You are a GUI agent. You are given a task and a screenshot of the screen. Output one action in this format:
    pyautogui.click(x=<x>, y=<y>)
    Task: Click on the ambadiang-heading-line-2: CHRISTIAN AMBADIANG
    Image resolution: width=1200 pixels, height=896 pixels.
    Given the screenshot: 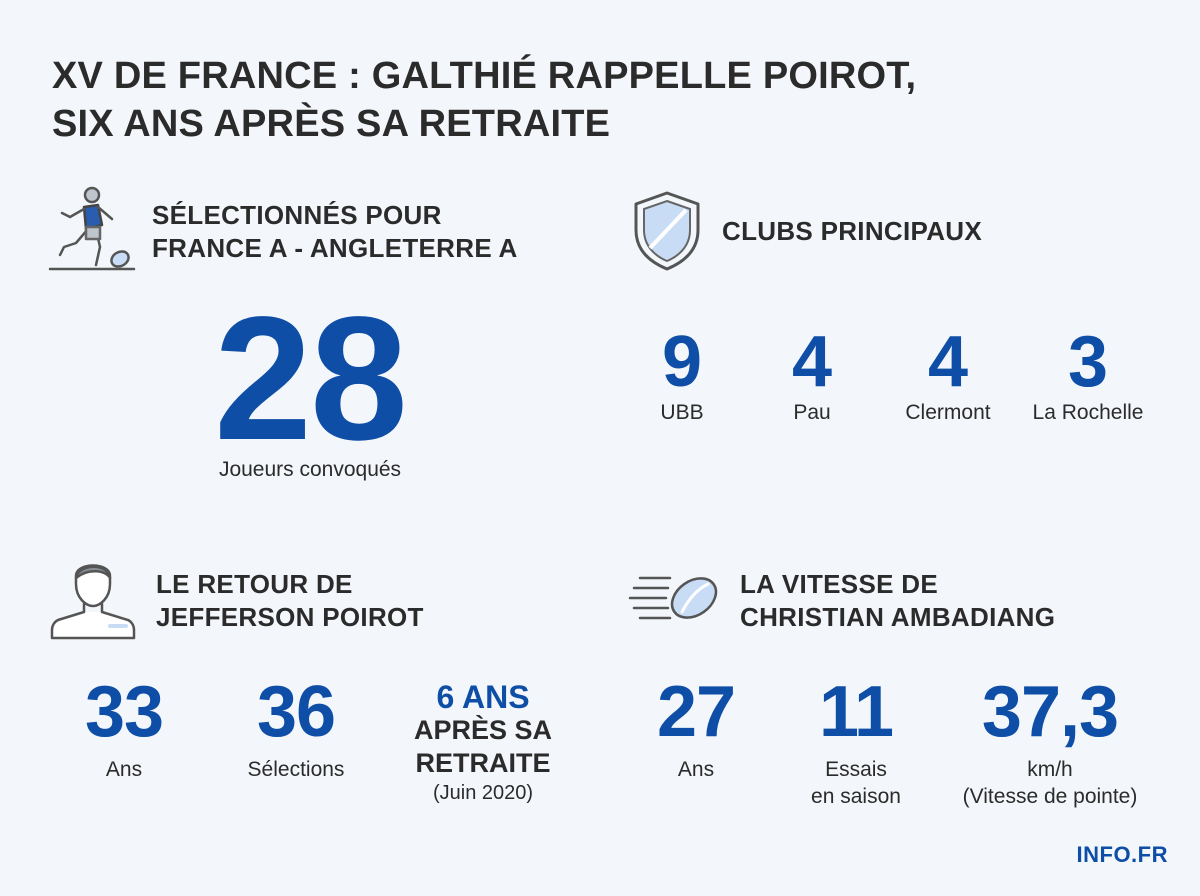 What is the action you would take?
    pyautogui.click(x=898, y=617)
    